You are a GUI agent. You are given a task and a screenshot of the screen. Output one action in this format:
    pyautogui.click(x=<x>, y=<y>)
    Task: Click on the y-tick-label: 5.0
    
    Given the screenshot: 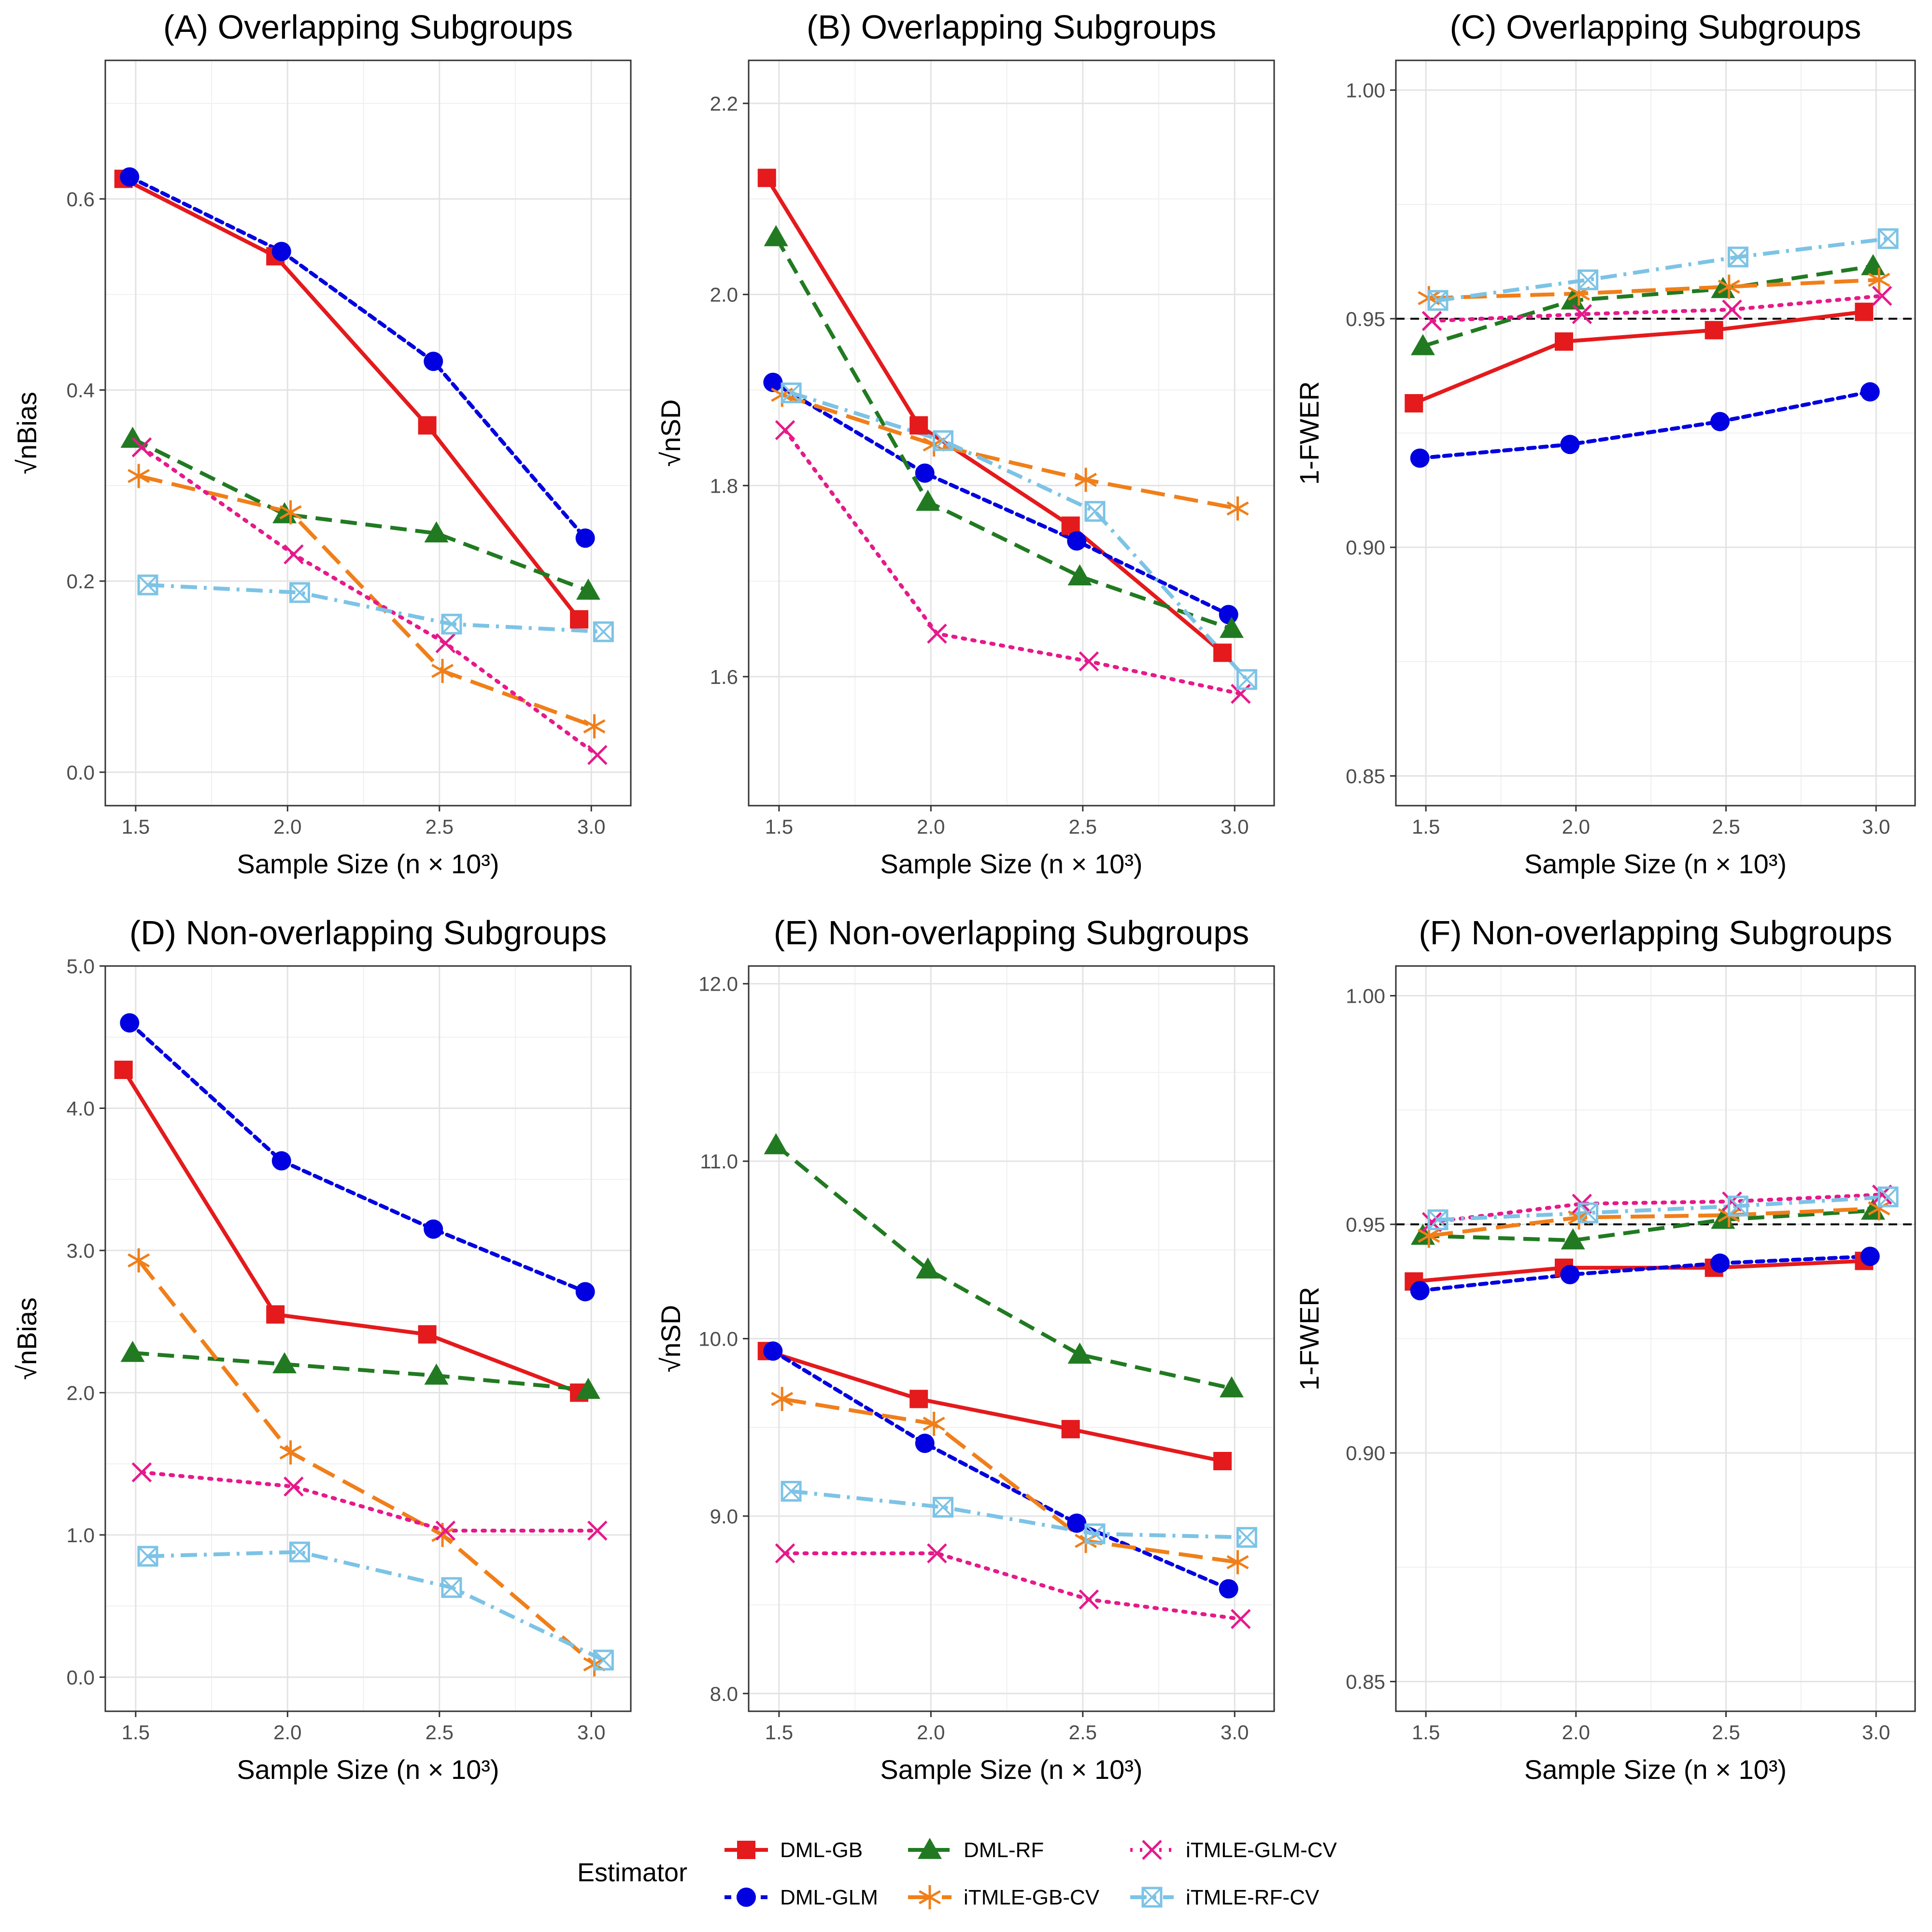 What is the action you would take?
    pyautogui.click(x=81, y=966)
    